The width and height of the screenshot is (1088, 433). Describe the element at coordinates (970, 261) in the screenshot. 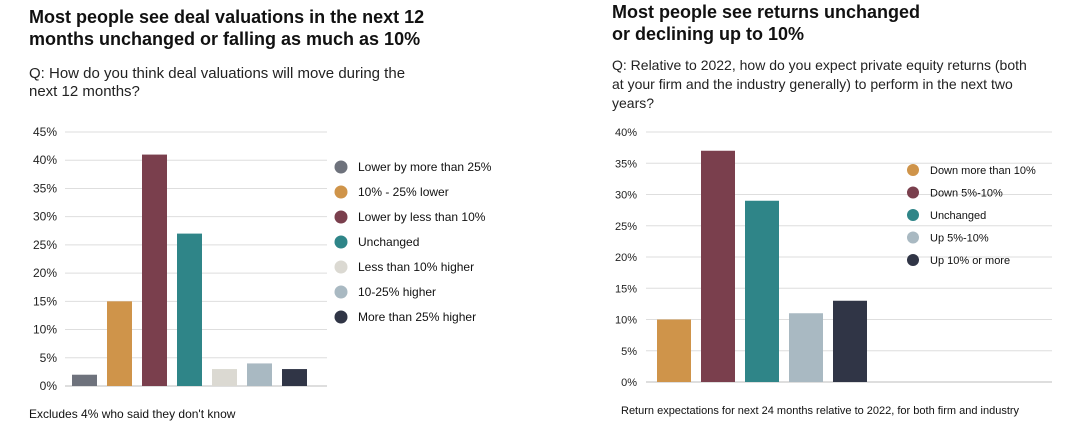

I see `legend-label: Up 10% or more` at that location.